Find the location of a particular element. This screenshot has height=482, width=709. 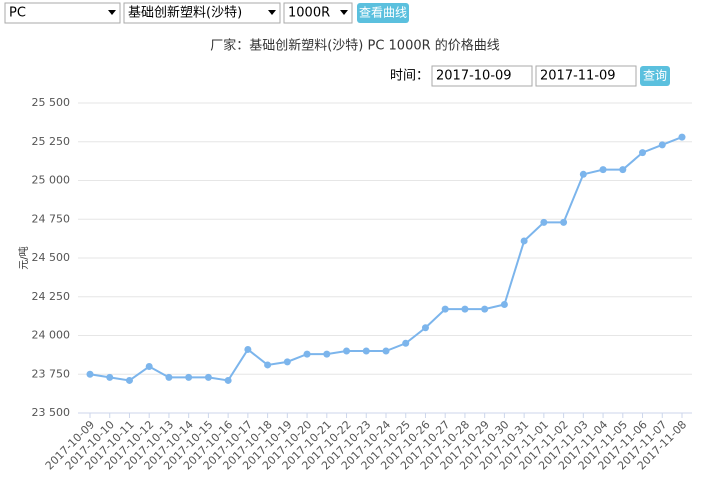

maker-value: 基础创新塑料(沙特) is located at coordinates (185, 13).